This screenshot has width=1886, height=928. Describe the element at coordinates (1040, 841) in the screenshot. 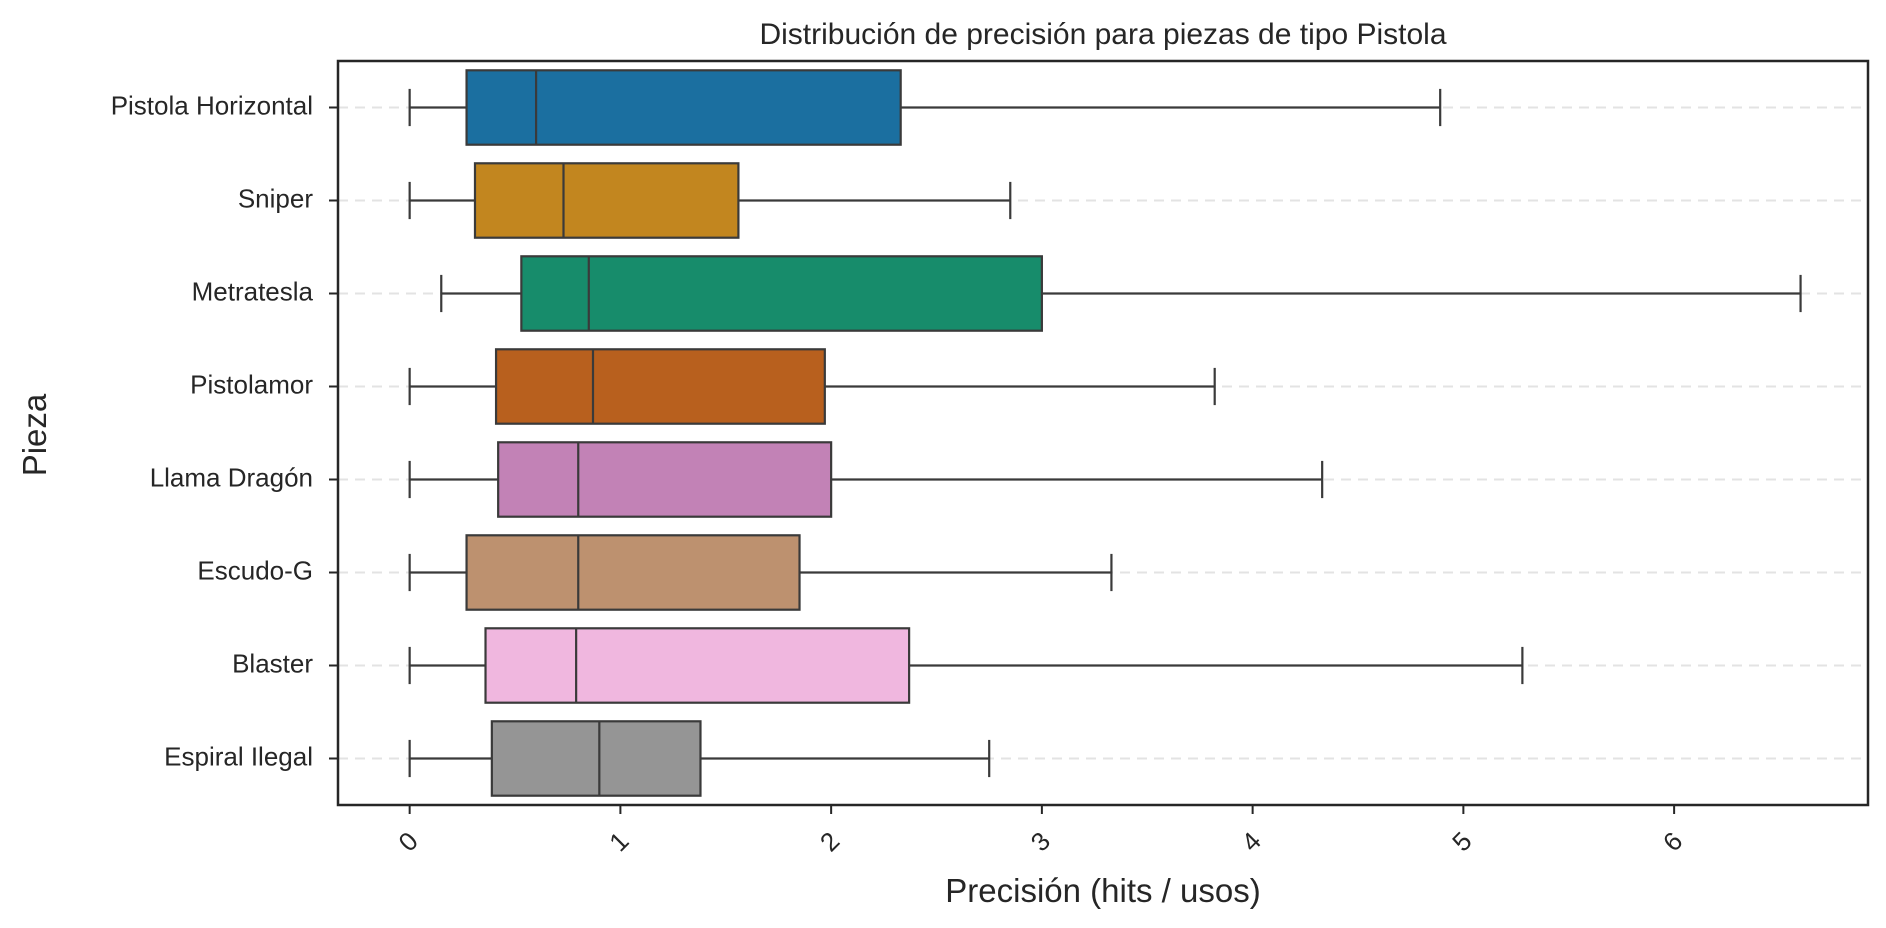

I see `x-tick-label: 3` at that location.